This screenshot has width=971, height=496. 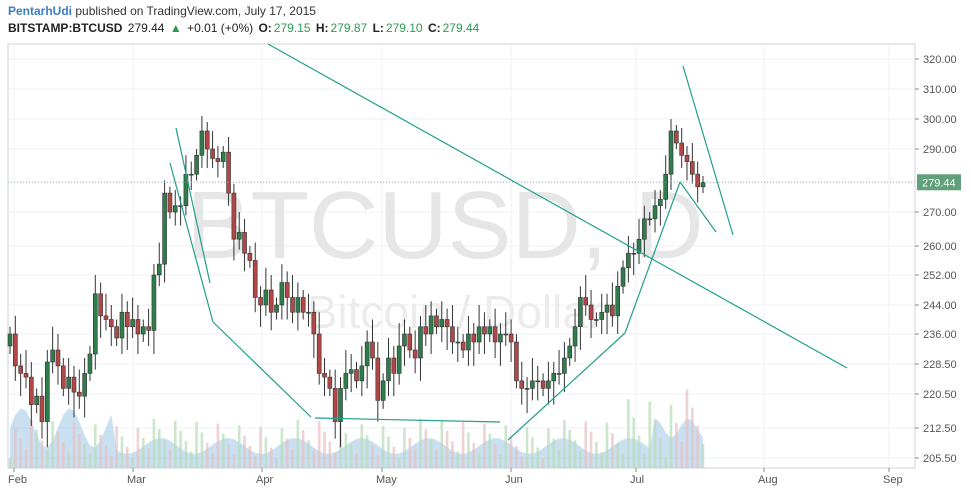 I want to click on x-axis-tick-label: Sep, so click(x=893, y=480).